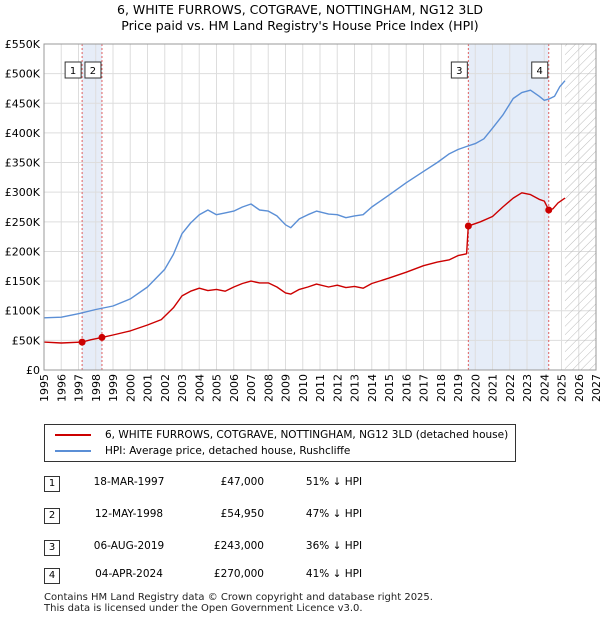 Image resolution: width=600 pixels, height=620 pixels. Describe the element at coordinates (79, 388) in the screenshot. I see `x-tick-label: 1997` at that location.